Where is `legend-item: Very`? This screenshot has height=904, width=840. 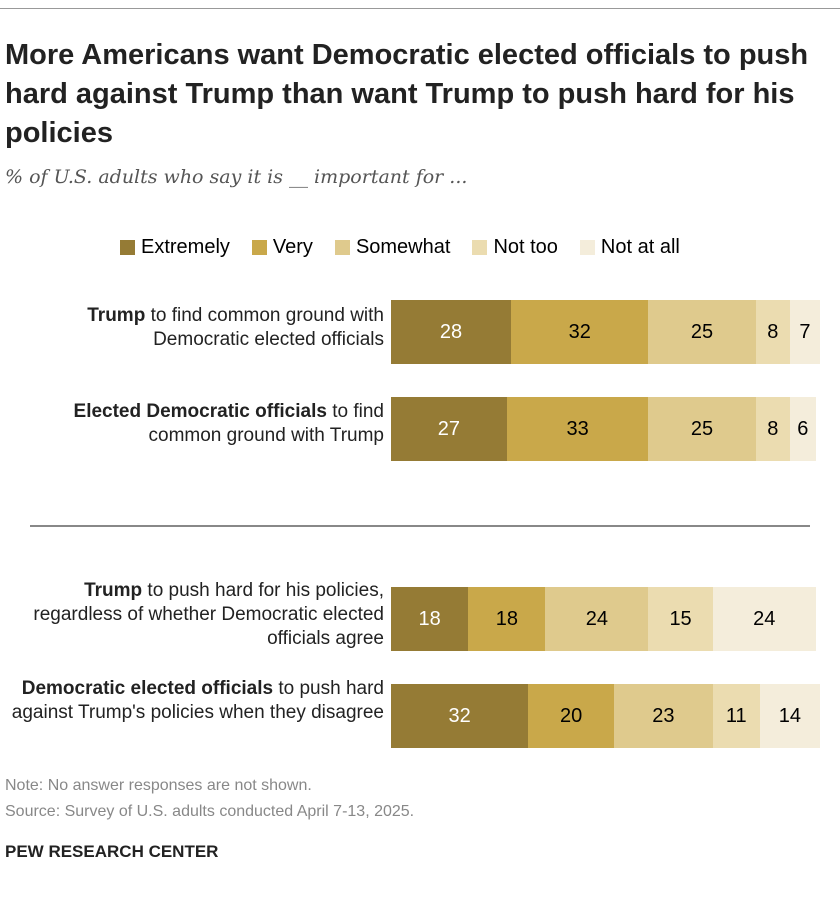 legend-item: Very is located at coordinates (282, 247).